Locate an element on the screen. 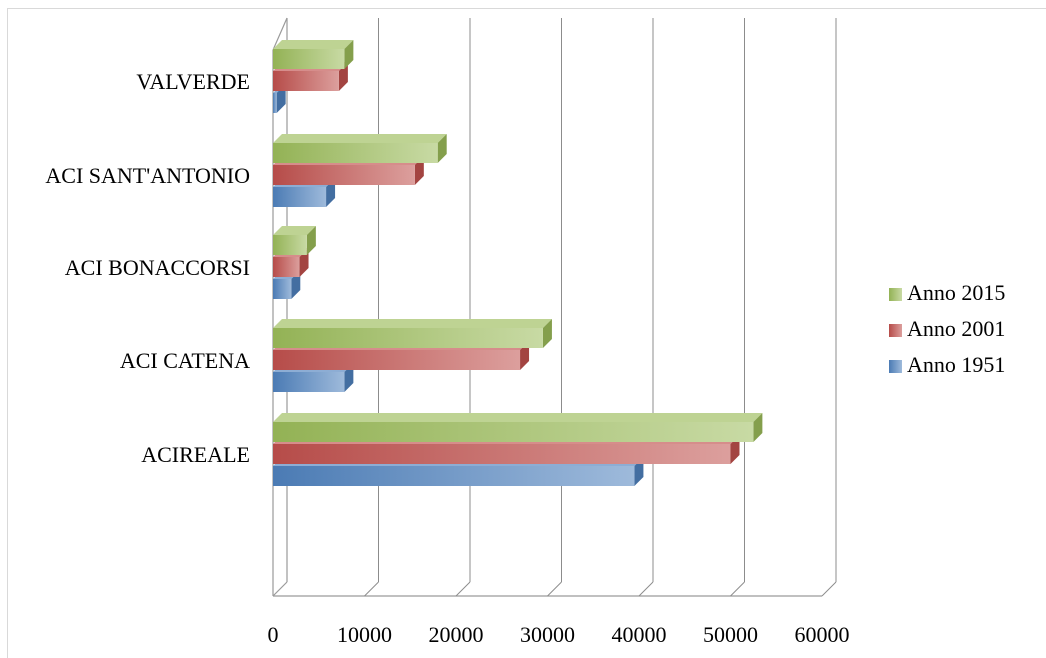 The image size is (1046, 658). legend: Anno 2015 Anno 2001 Anno 1951 is located at coordinates (947, 328).